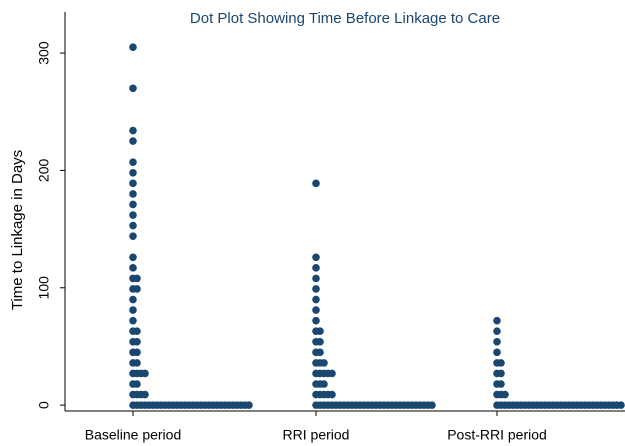 This screenshot has height=446, width=625. What do you see at coordinates (497, 435) in the screenshot?
I see `x-tick-label: Post-RRI period` at bounding box center [497, 435].